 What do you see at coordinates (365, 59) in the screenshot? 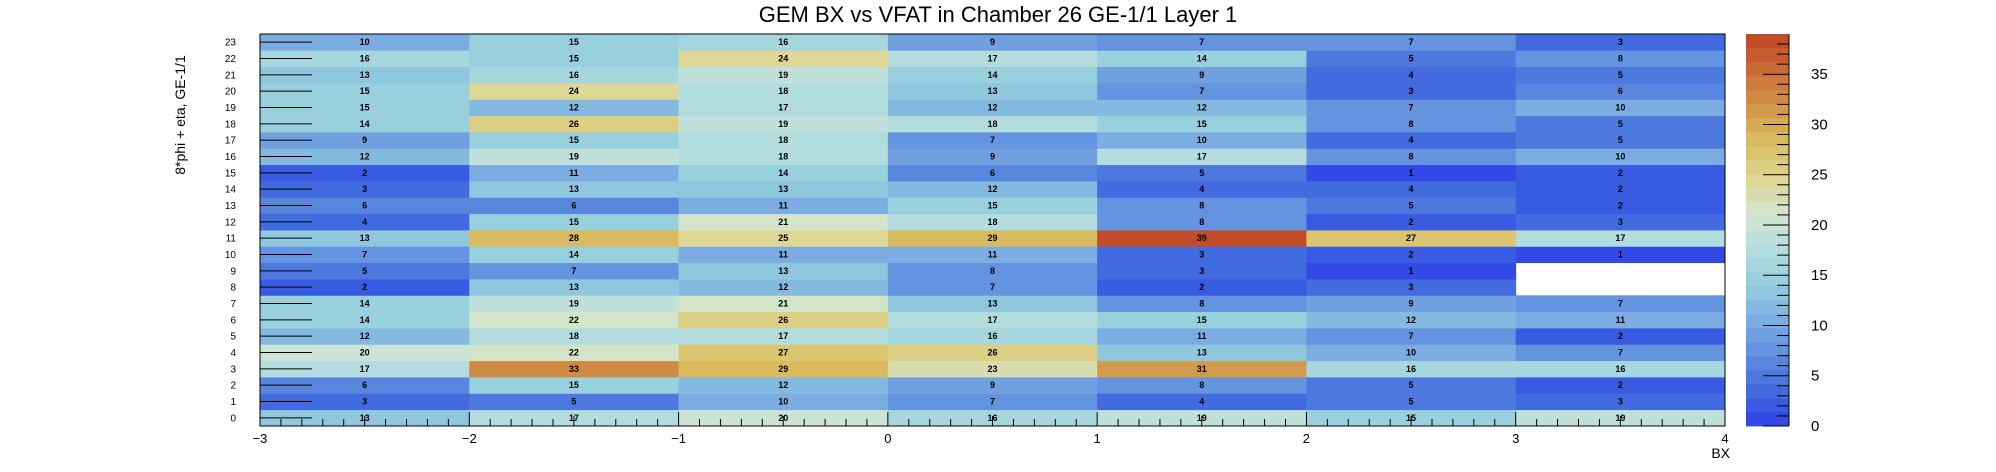
I see `cell-value-label: 16` at bounding box center [365, 59].